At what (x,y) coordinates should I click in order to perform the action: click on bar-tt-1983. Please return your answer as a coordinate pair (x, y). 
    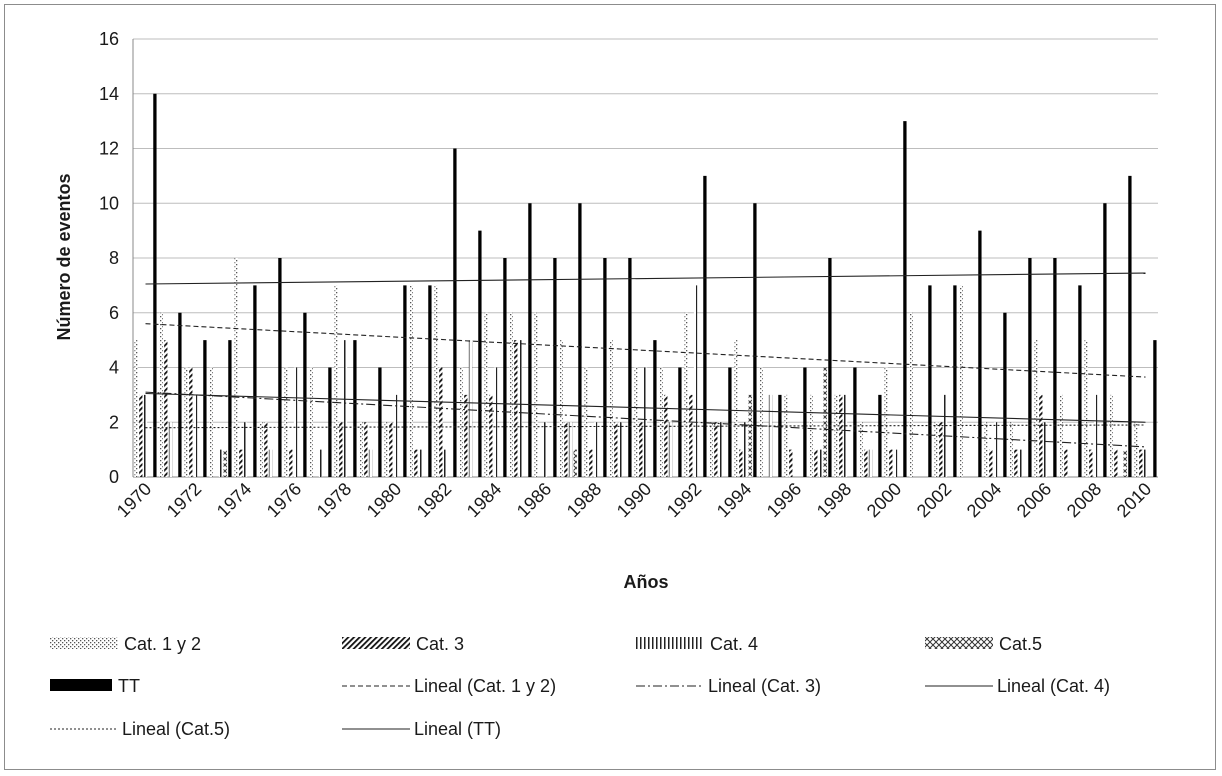
    Looking at the image, I should click on (480, 353).